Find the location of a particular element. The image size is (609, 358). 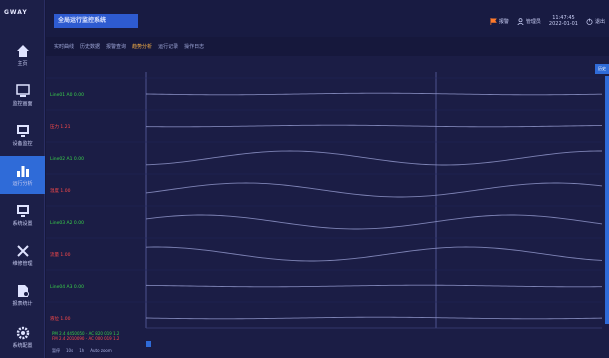

lane-label: 液位 1.00 is located at coordinates (60, 318).